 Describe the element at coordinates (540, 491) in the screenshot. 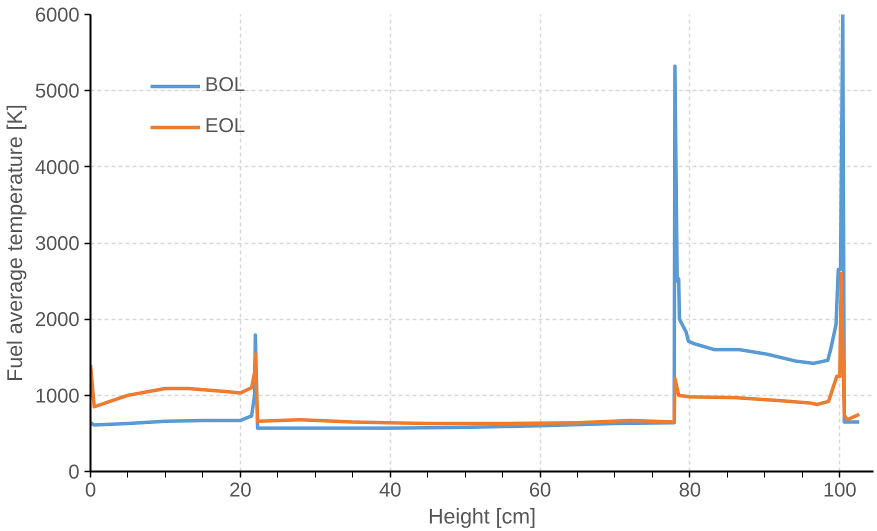

I see `x-tick-label: 60` at that location.